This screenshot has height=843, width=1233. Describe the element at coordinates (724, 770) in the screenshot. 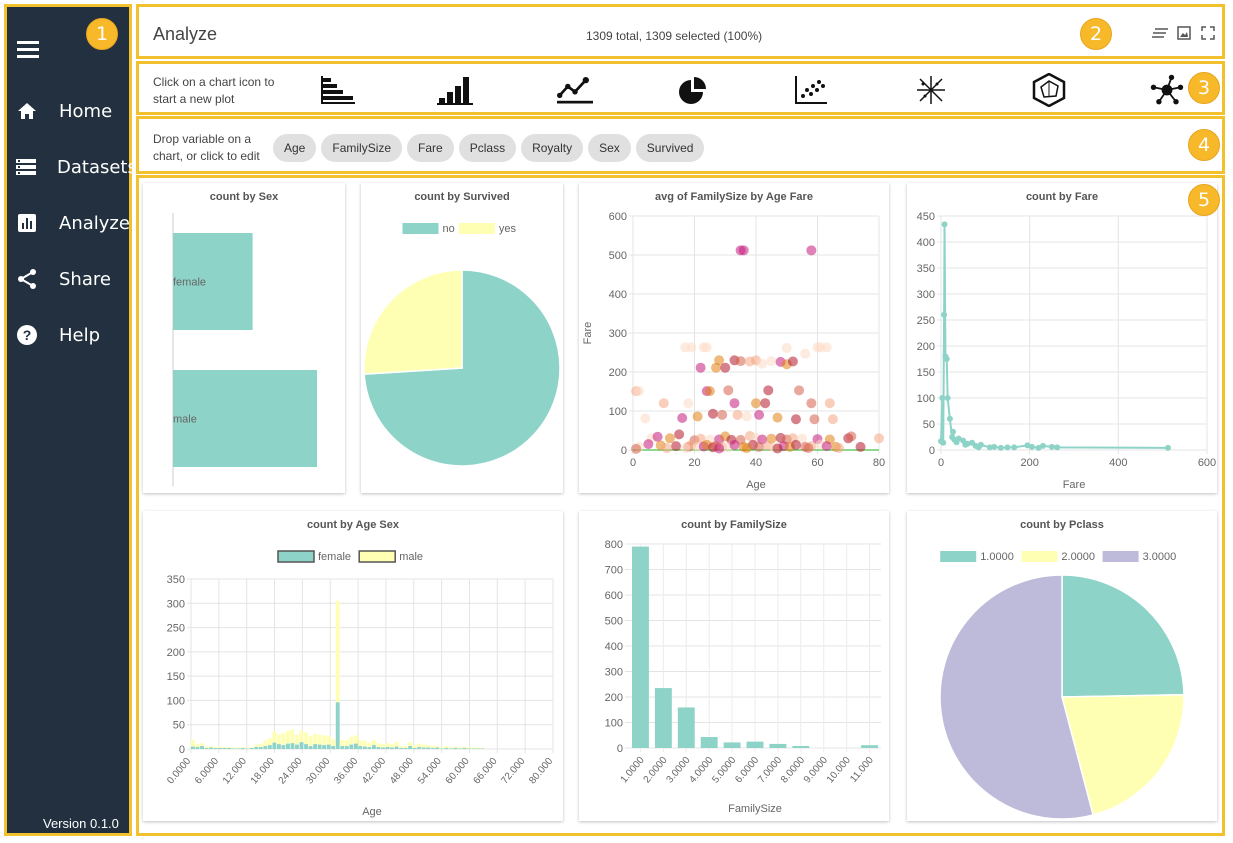

I see `x-tick-label: 5.0000` at that location.